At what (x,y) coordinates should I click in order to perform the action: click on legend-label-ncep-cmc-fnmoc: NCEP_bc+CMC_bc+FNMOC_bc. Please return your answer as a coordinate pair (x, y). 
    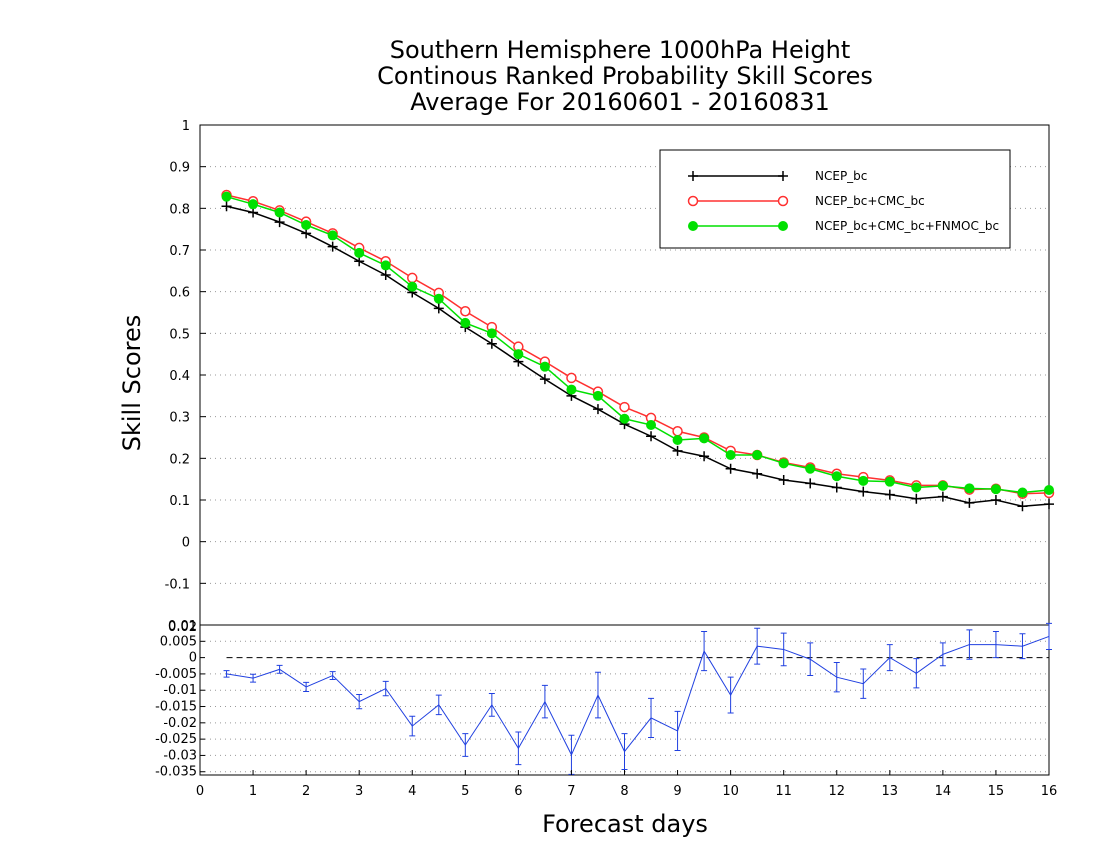
    Looking at the image, I should click on (907, 226).